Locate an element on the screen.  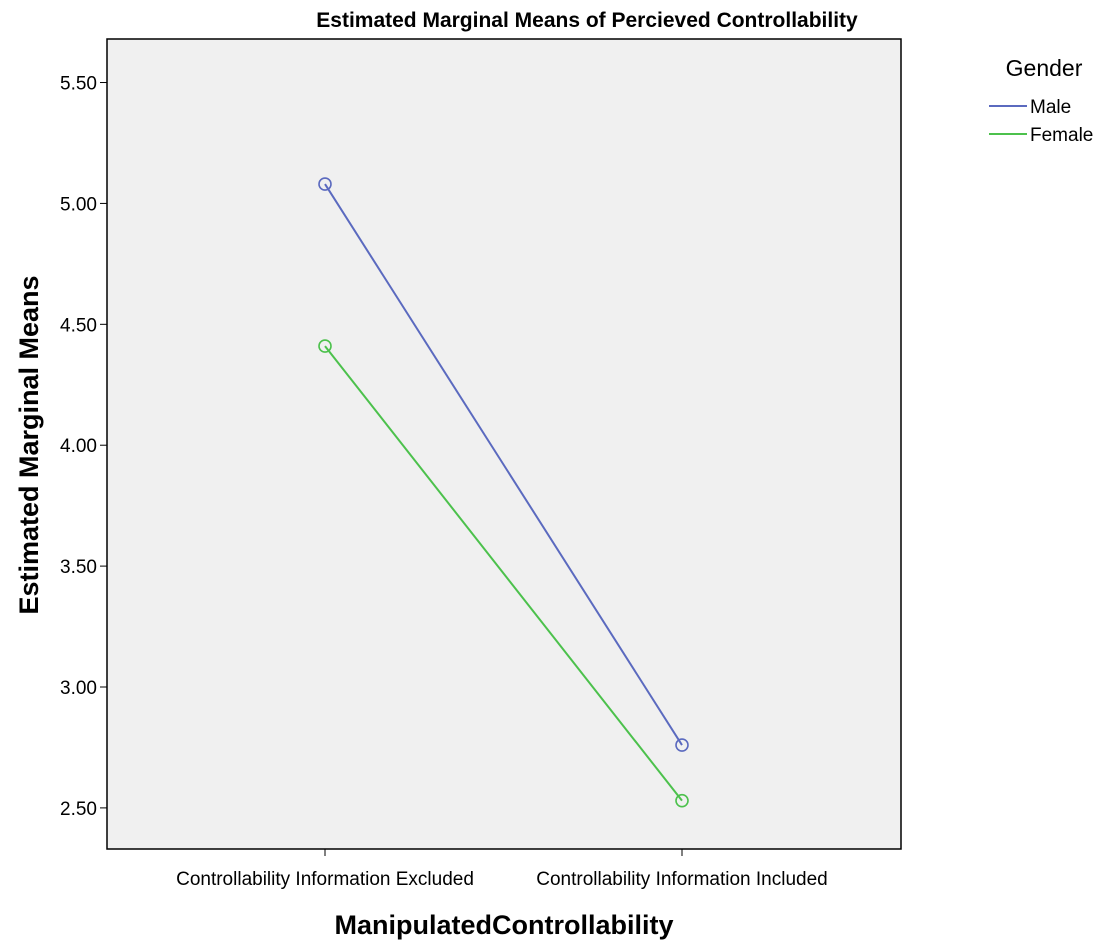
y-axis-title: Estimated Marginal Means is located at coordinates (29, 444).